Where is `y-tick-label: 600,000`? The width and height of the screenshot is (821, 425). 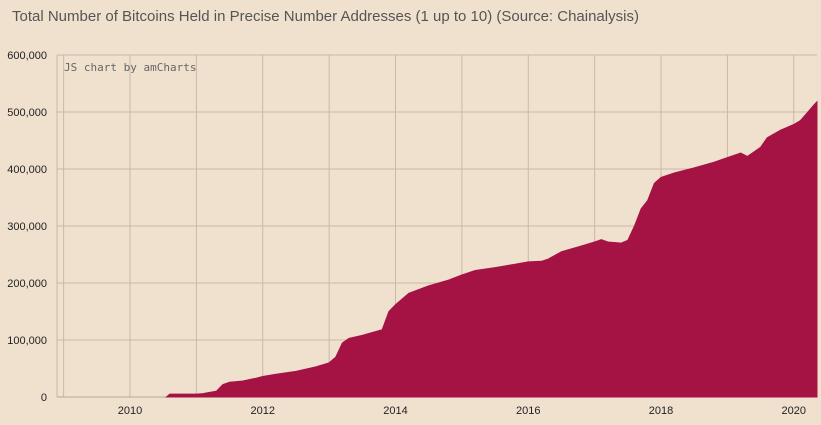
y-tick-label: 600,000 is located at coordinates (27, 56).